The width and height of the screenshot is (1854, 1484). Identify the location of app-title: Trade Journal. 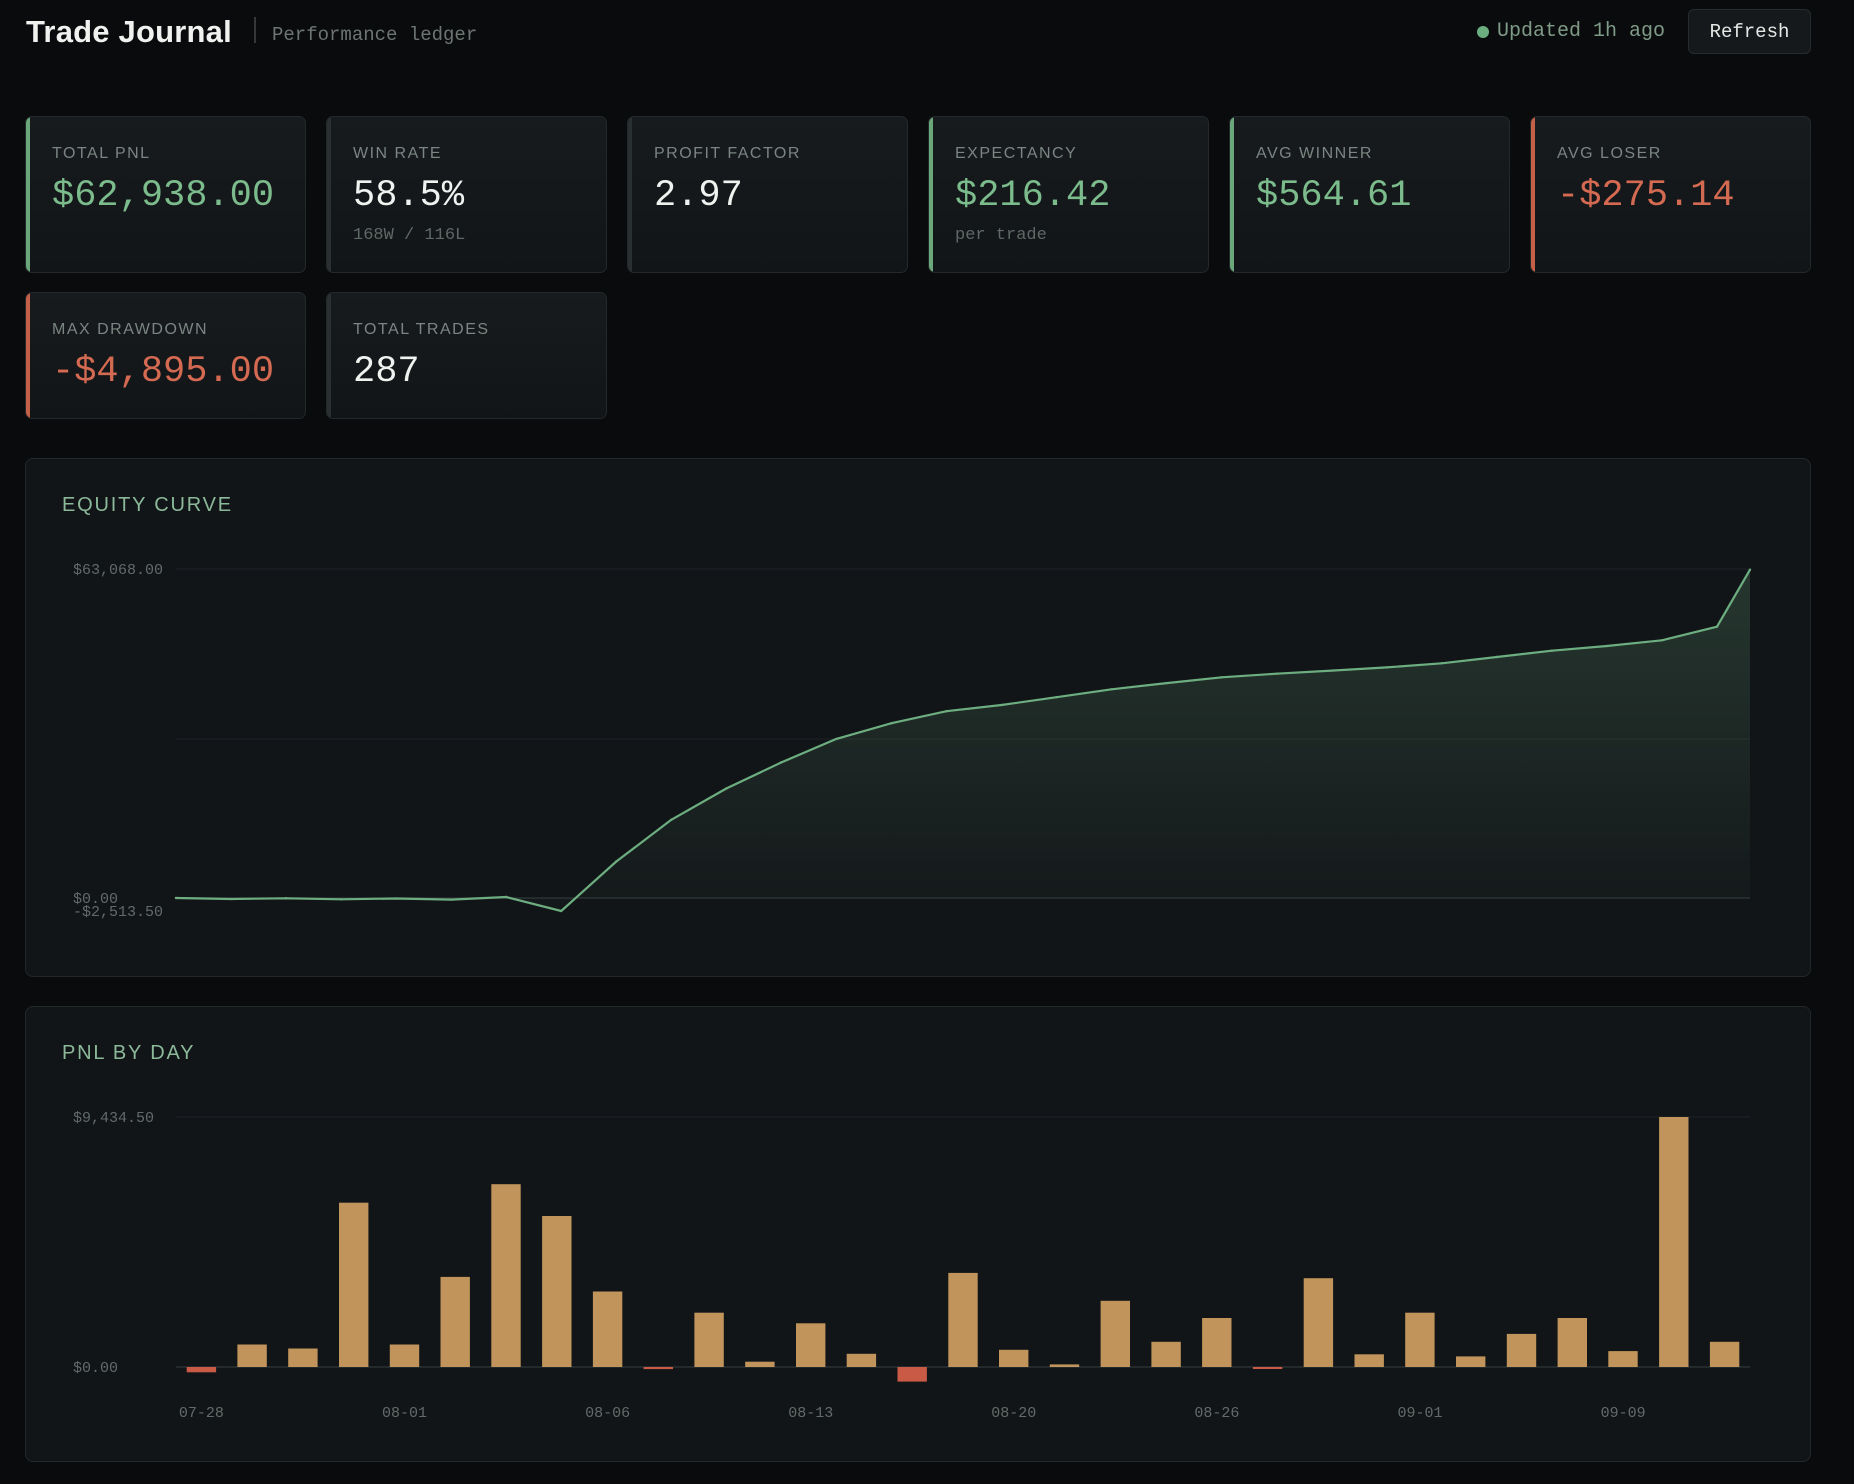
(129, 31).